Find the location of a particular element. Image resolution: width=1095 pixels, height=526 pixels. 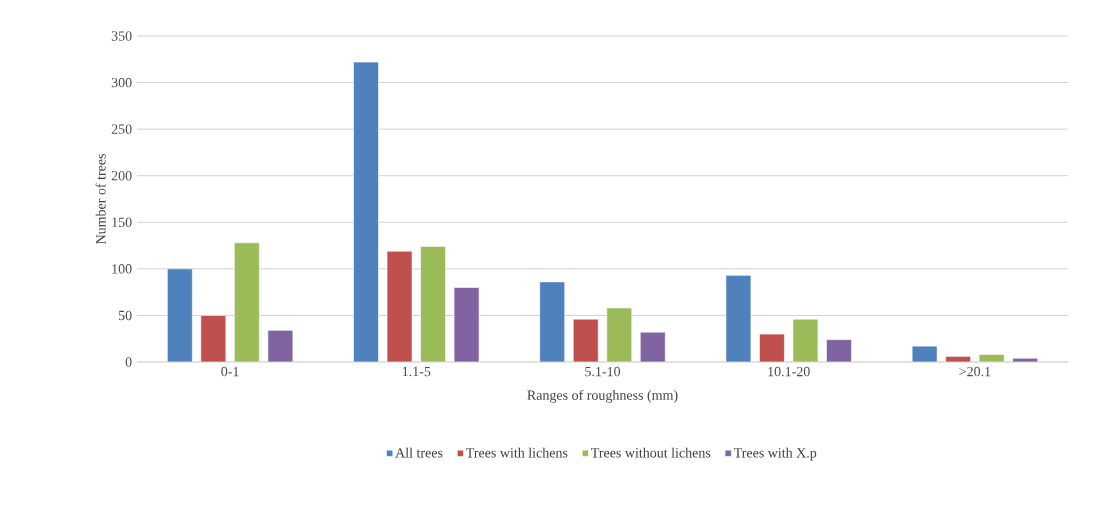

x-tick-label: 1.1-5 is located at coordinates (416, 371).